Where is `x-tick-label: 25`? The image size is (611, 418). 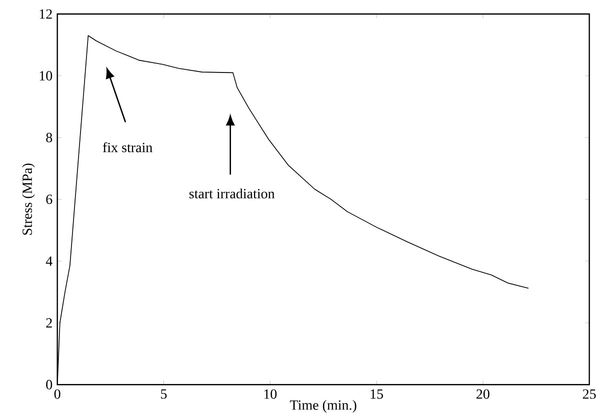
x-tick-label: 25 is located at coordinates (589, 394).